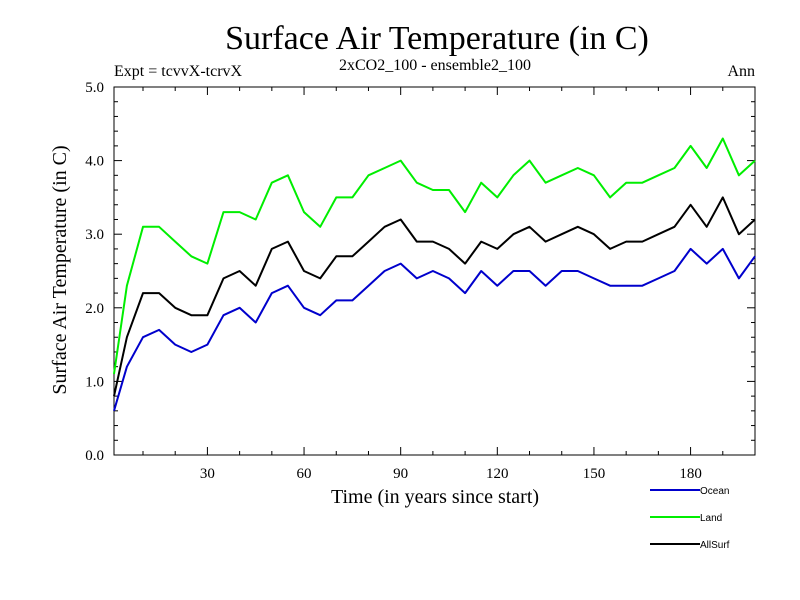 This screenshot has height=600, width=800. I want to click on y-axis-label: Surface Air Temperature (in C), so click(60, 269).